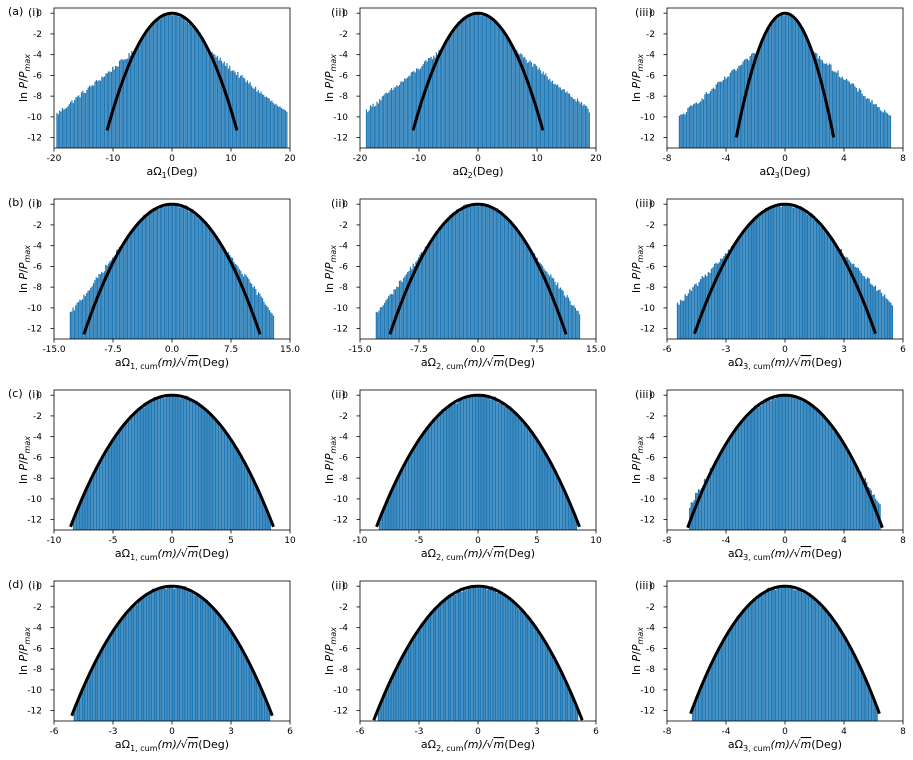 This screenshot has width=913, height=760. I want to click on x-tick-label: -6, so click(667, 350).